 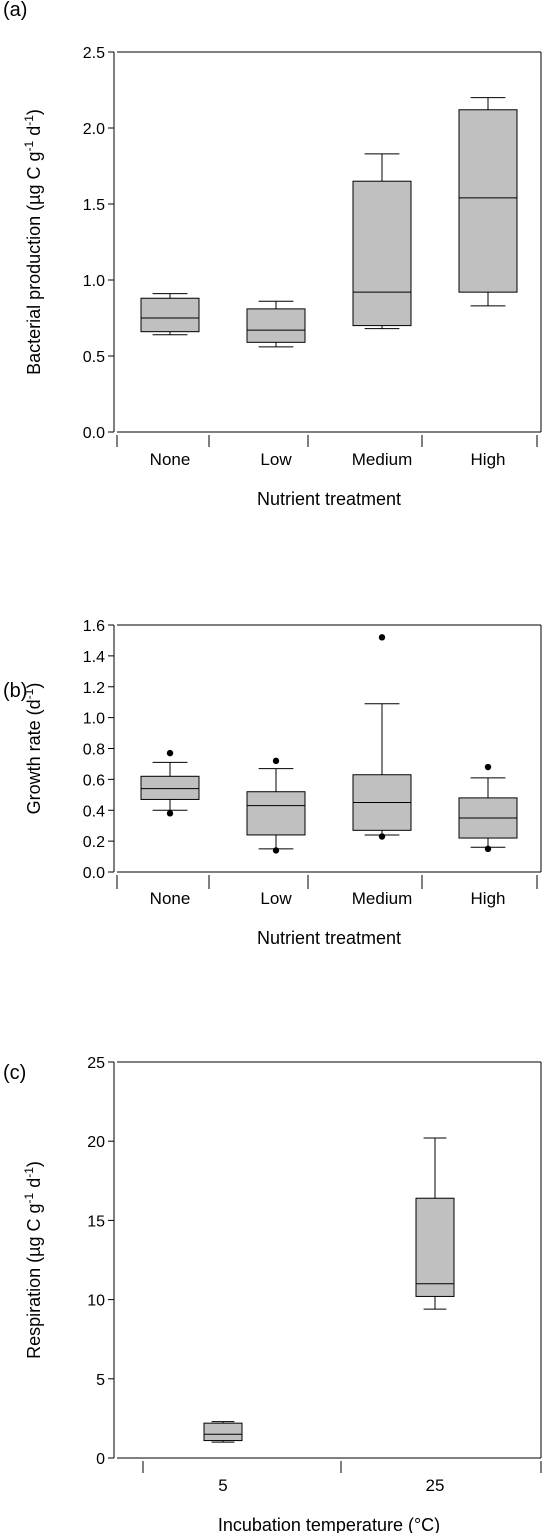 I want to click on y-tick-label: 15, so click(x=96, y=1221).